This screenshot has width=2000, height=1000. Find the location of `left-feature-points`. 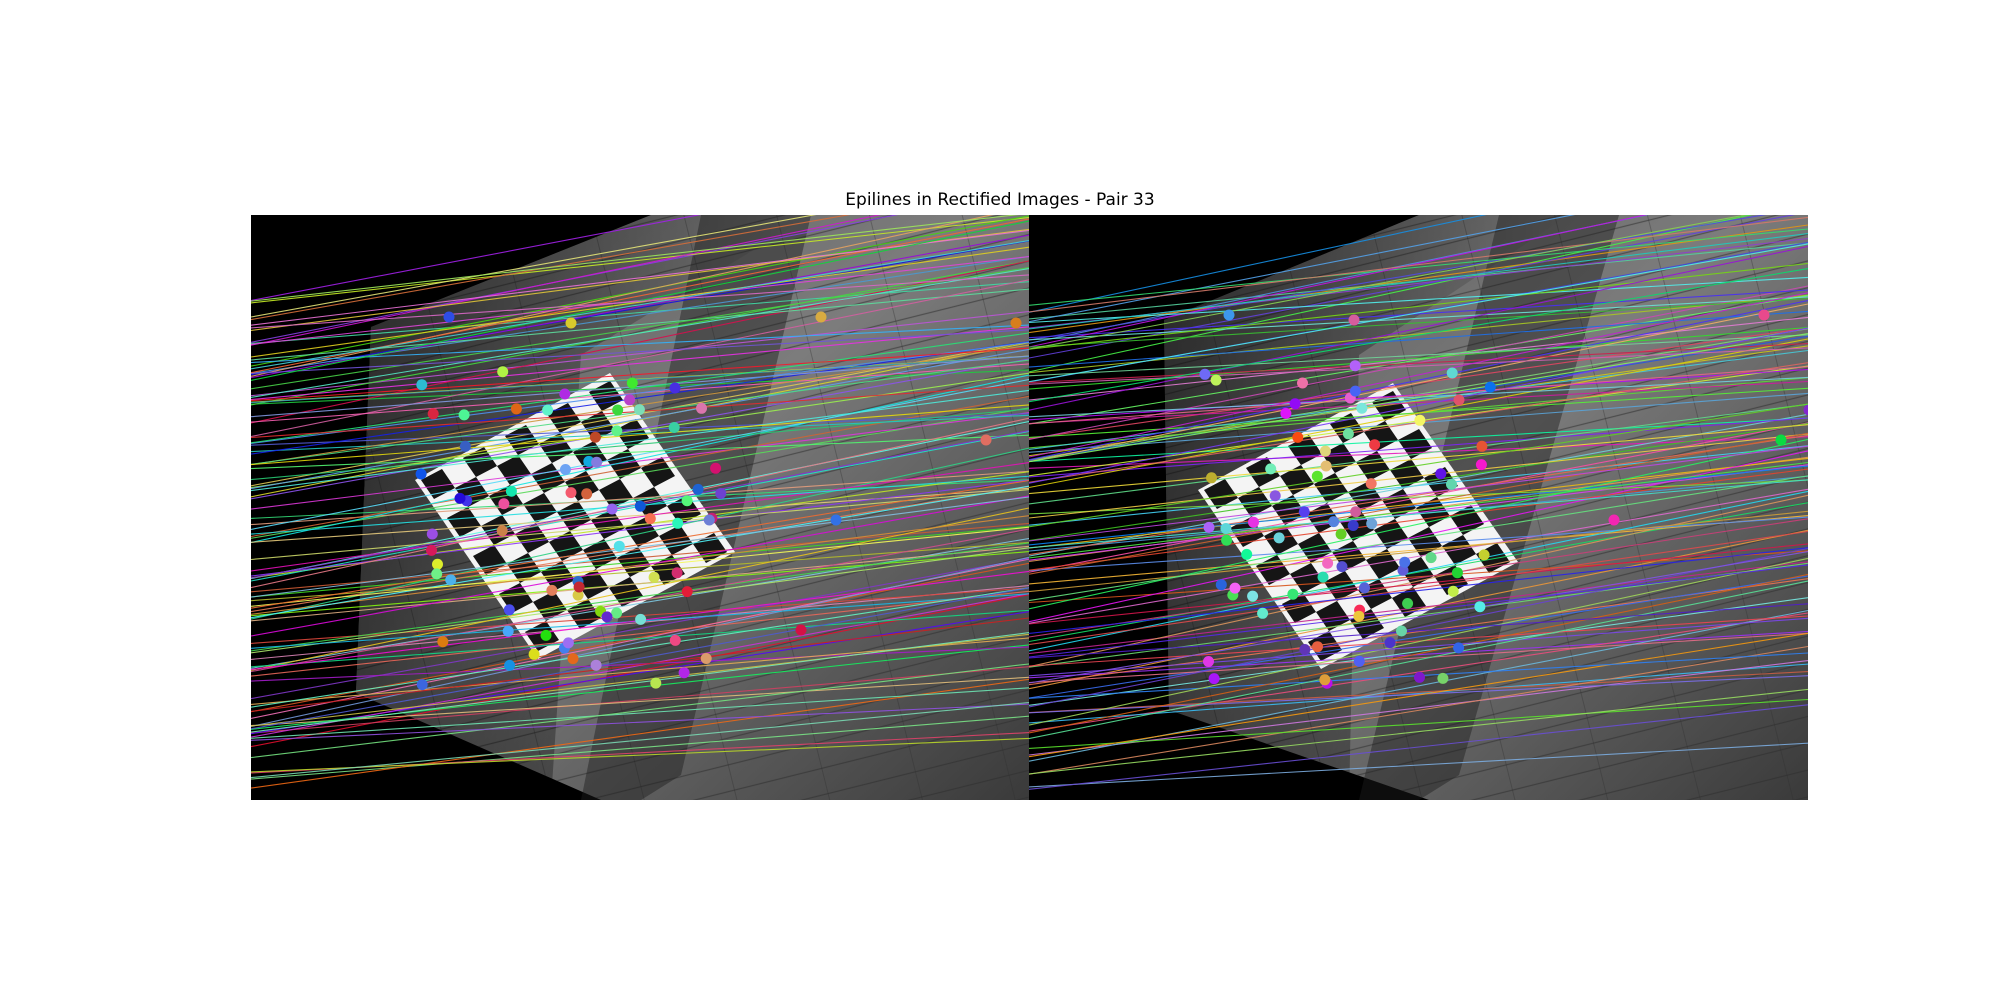

left-feature-points is located at coordinates (718, 501).